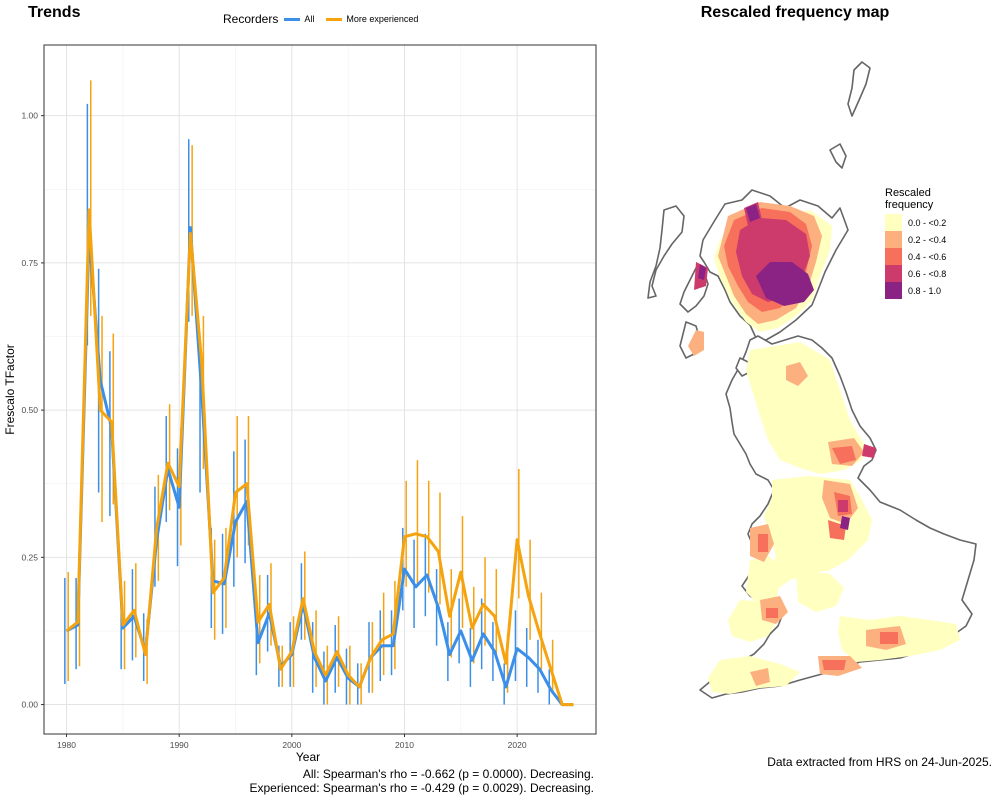 The width and height of the screenshot is (1000, 800). I want to click on y-tick-label: 0.00, so click(29, 705).